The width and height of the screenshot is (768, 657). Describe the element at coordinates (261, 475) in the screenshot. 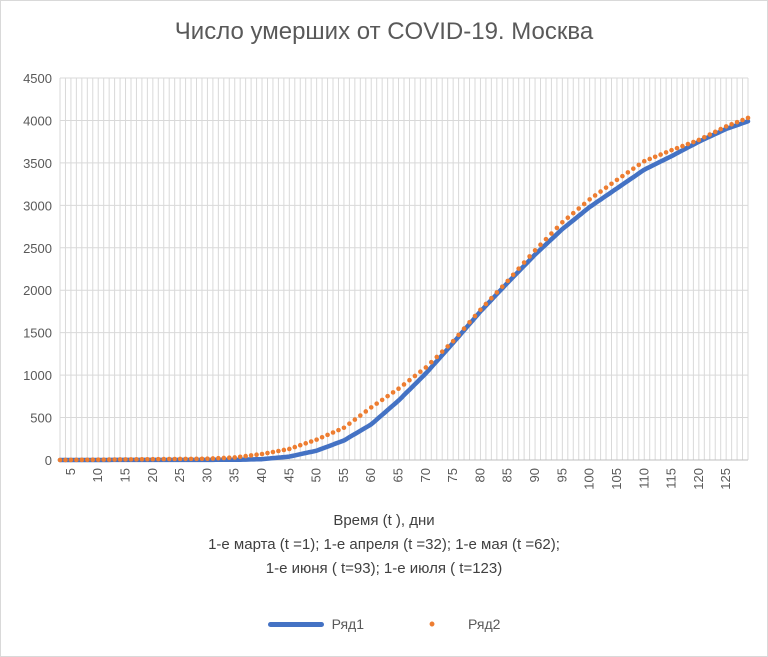

I see `x-tick-label: 40` at that location.